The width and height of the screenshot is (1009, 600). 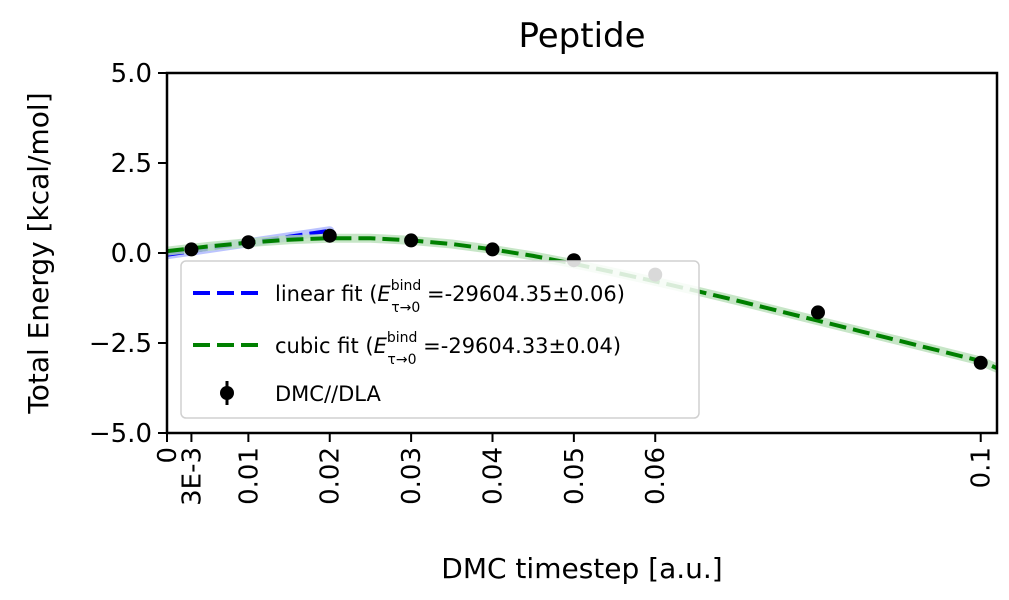 I want to click on x-tick-label: 0.05, so click(x=575, y=476).